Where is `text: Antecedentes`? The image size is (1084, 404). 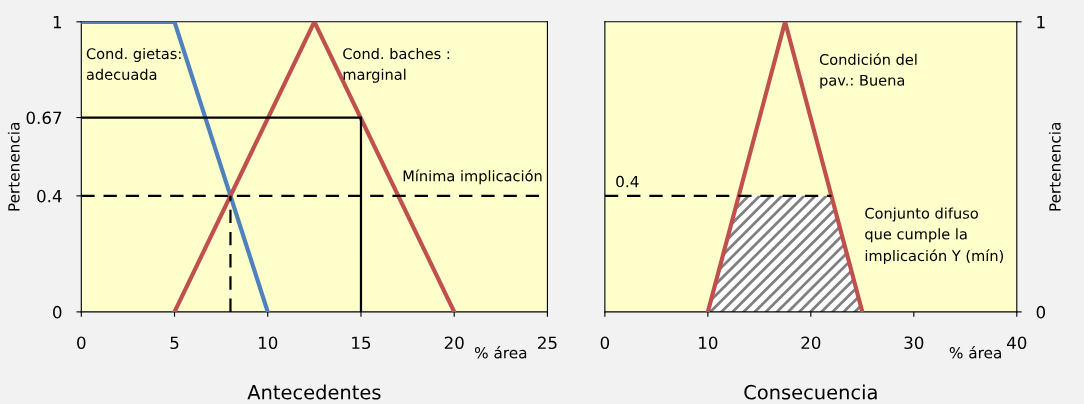 text: Antecedentes is located at coordinates (314, 392).